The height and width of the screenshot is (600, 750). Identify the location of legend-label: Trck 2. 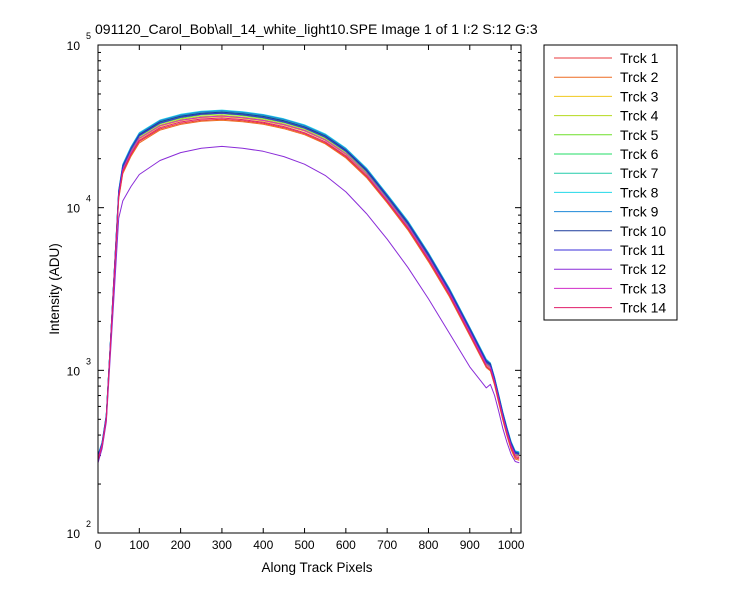
(639, 77).